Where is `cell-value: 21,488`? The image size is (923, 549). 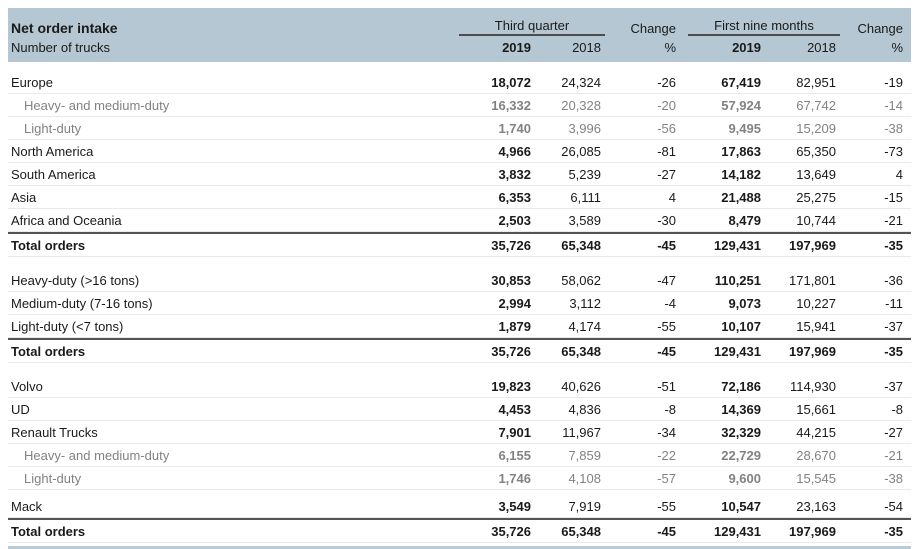 cell-value: 21,488 is located at coordinates (741, 197).